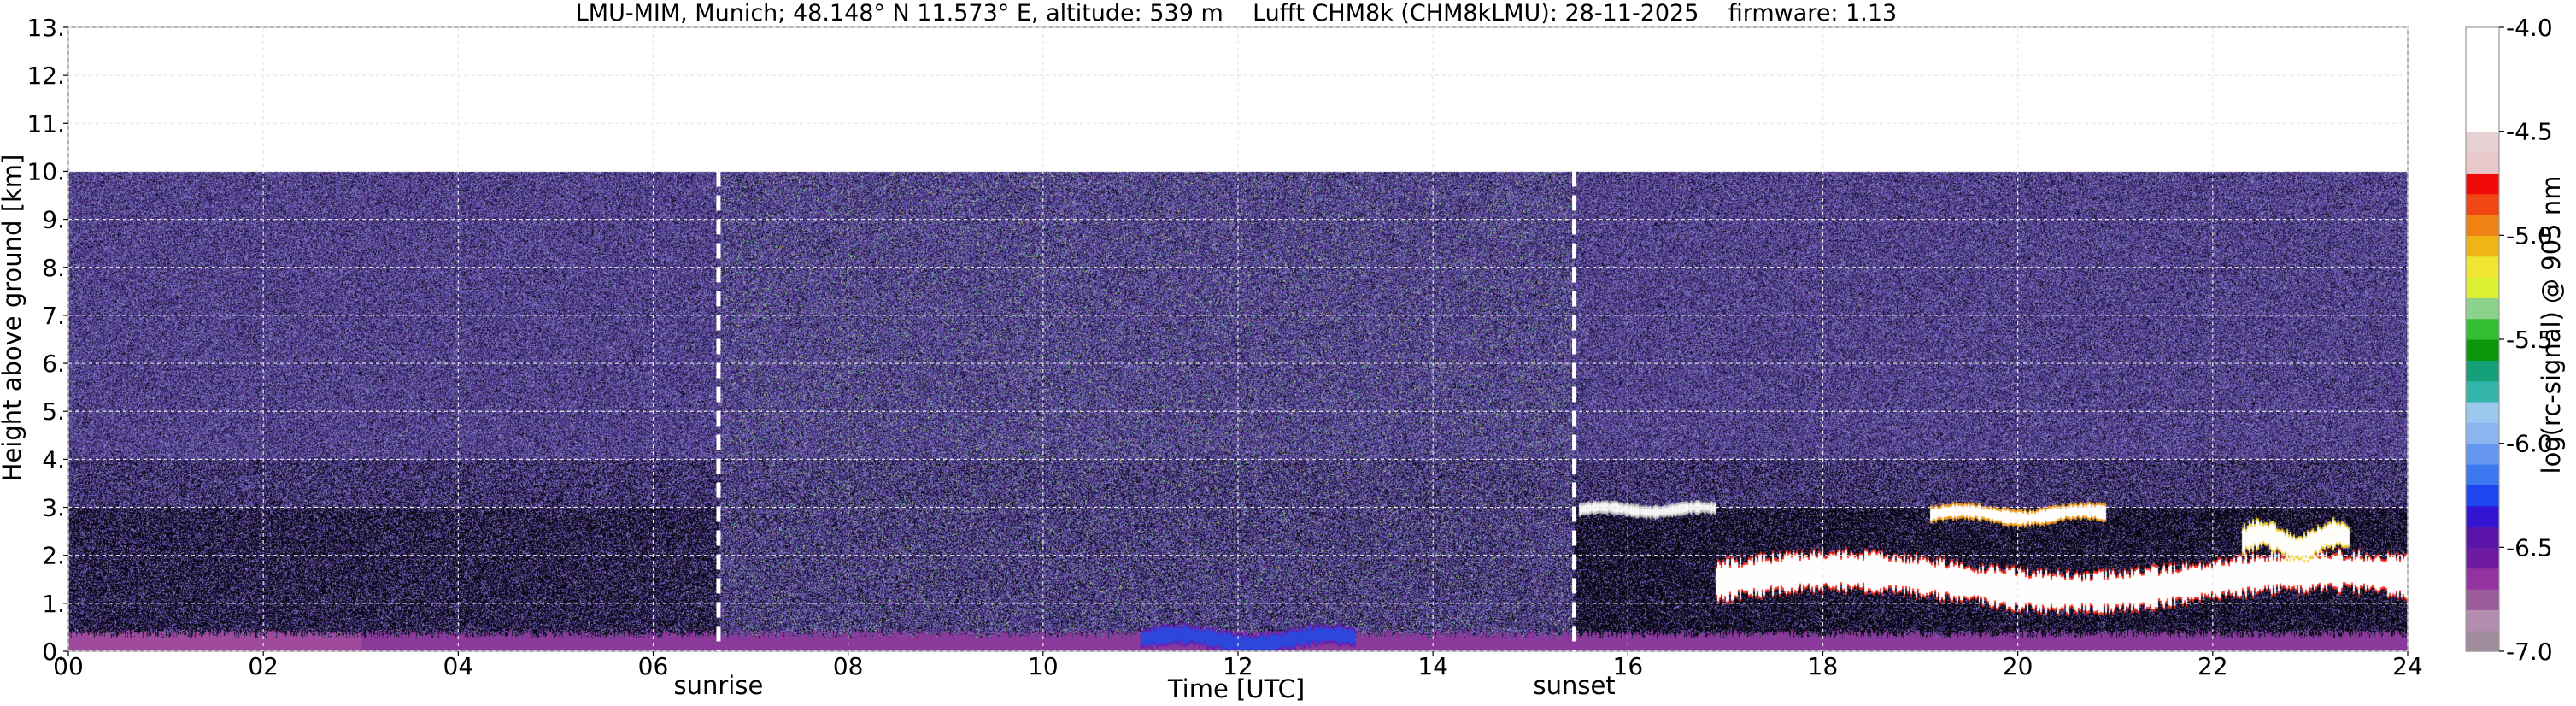 Image resolution: width=2576 pixels, height=706 pixels. I want to click on y-tick-label: 10., so click(45, 171).